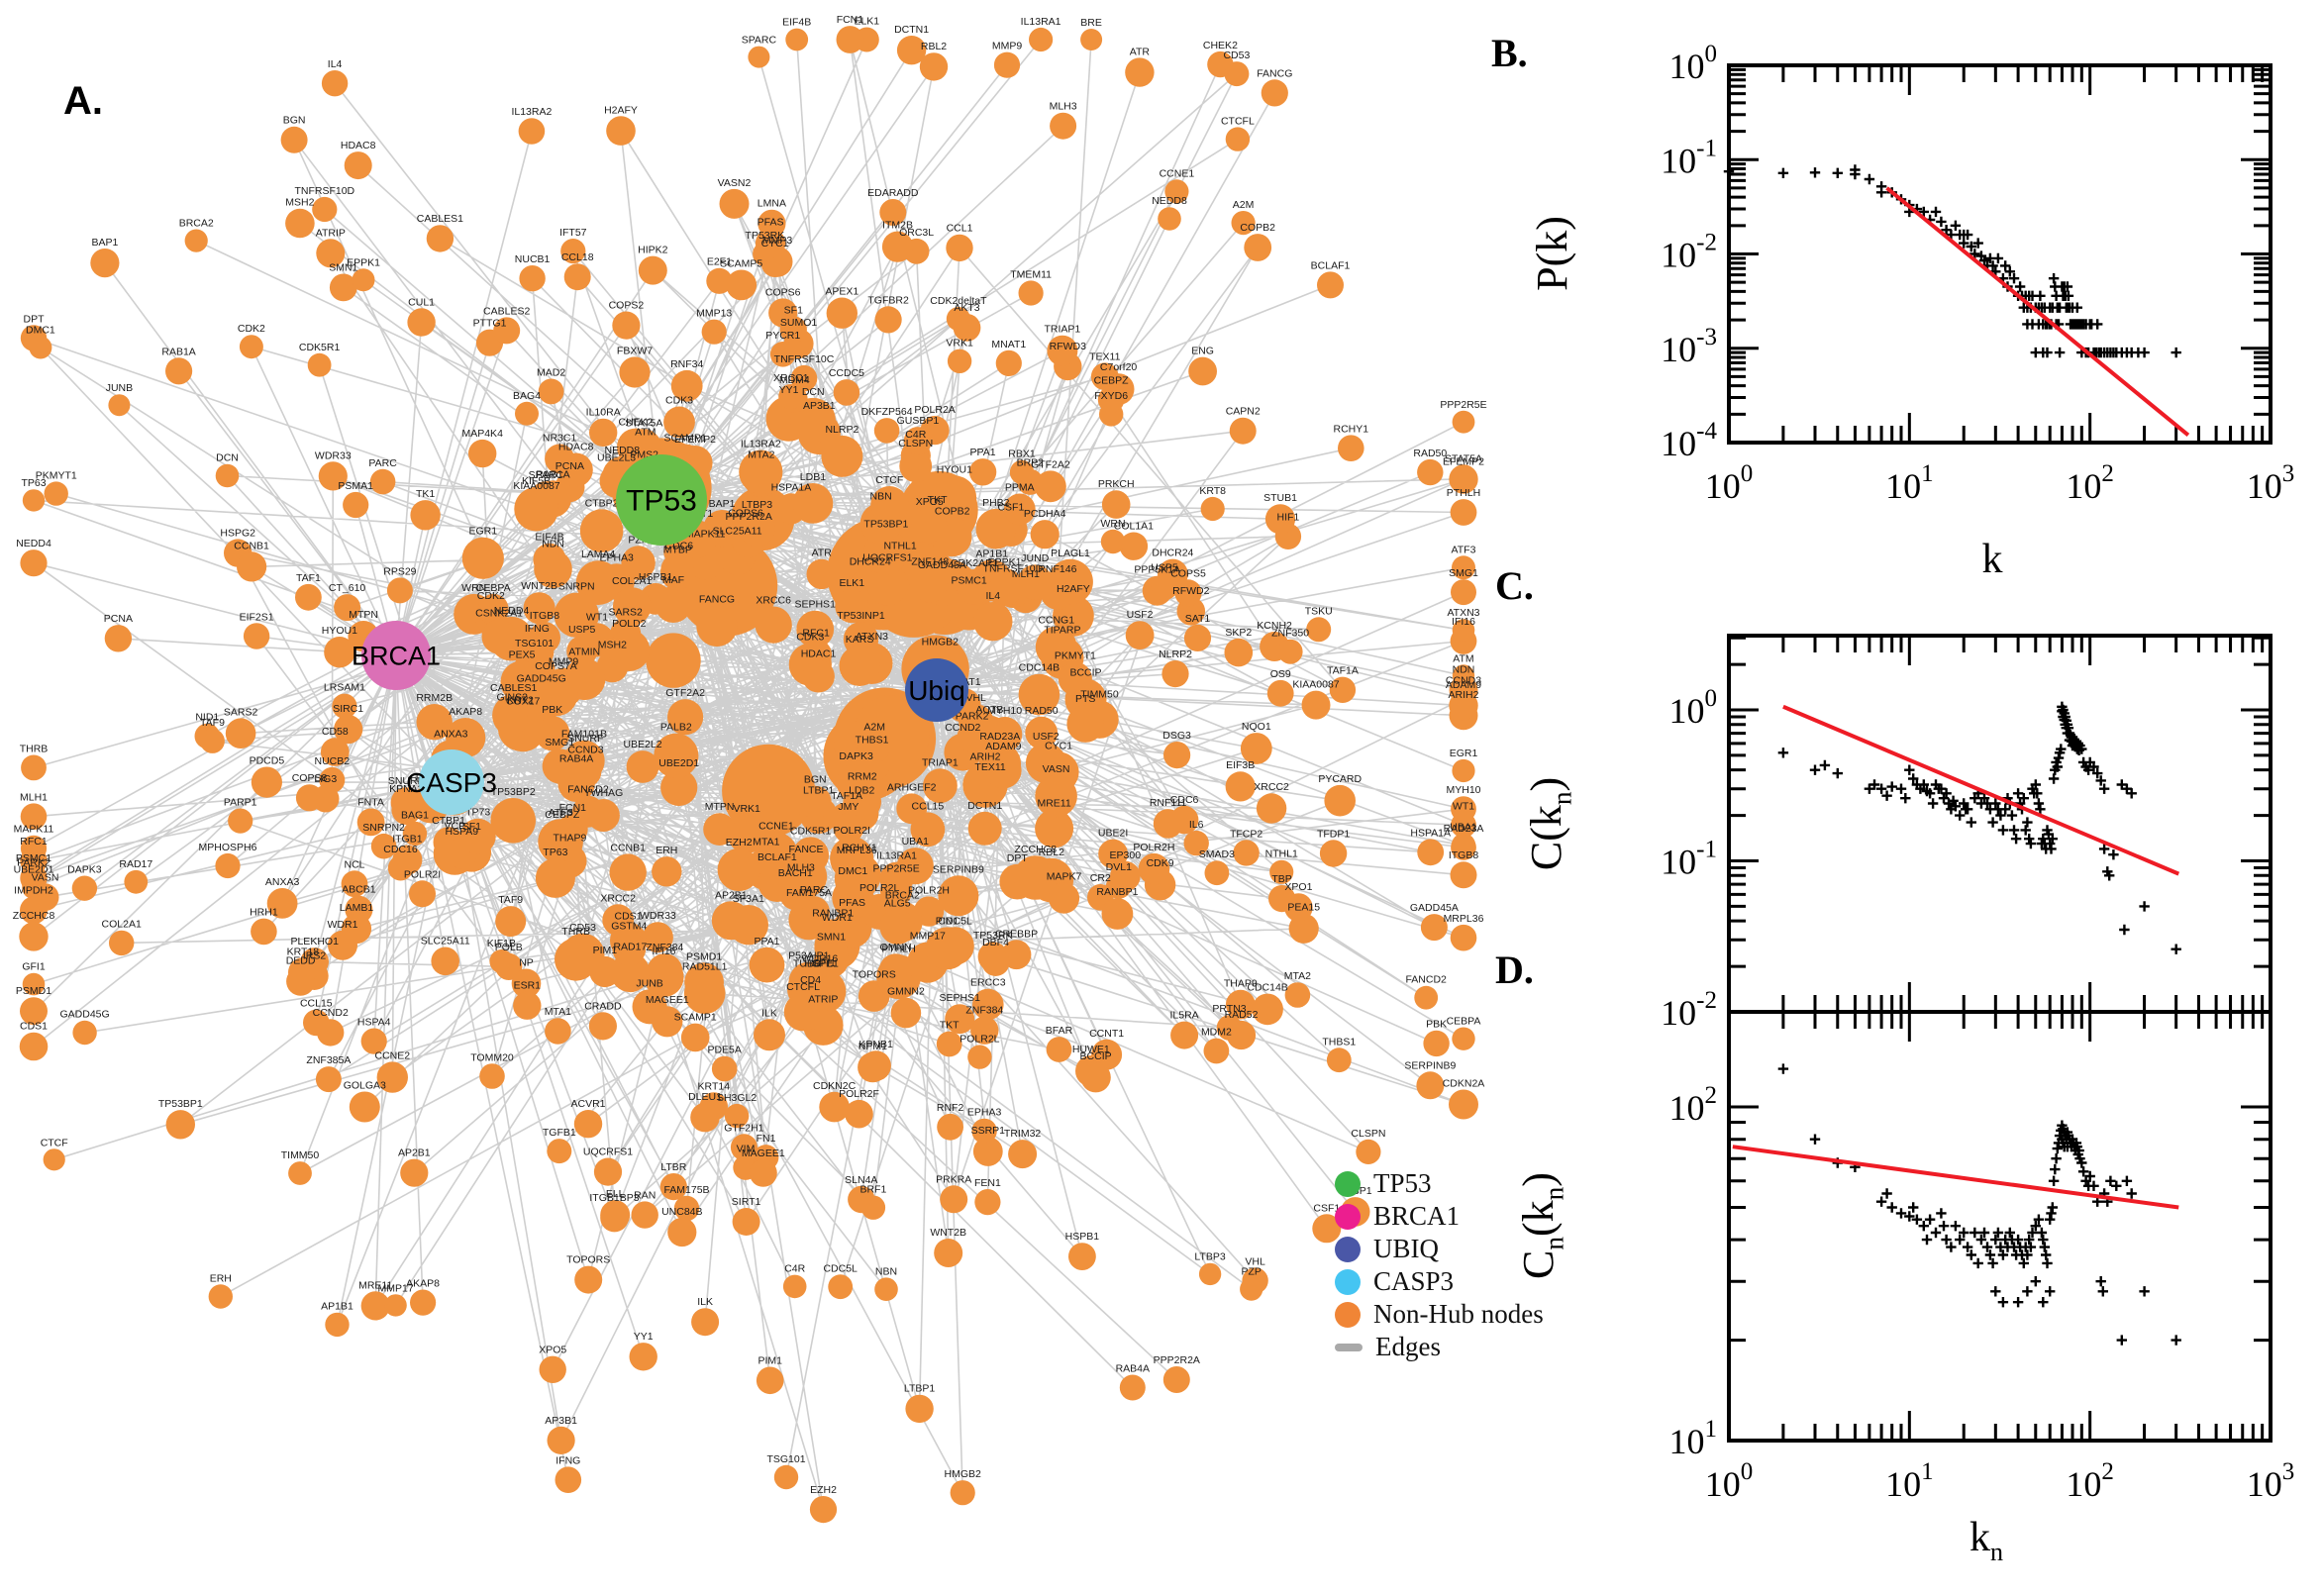 This screenshot has height=1596, width=2323. I want to click on gene-label: IL4, so click(335, 64).